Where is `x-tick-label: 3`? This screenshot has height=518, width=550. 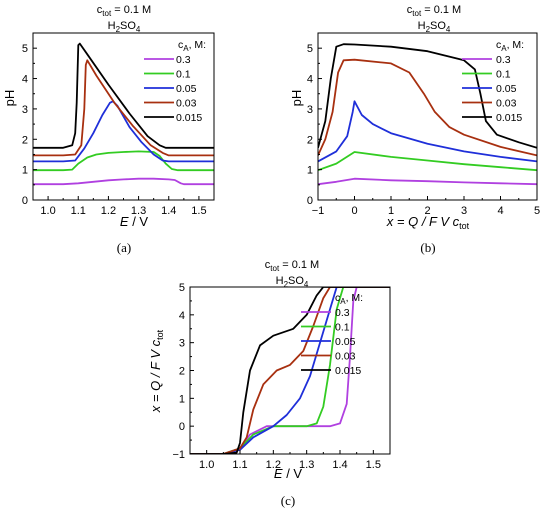
x-tick-label: 3 is located at coordinates (464, 211).